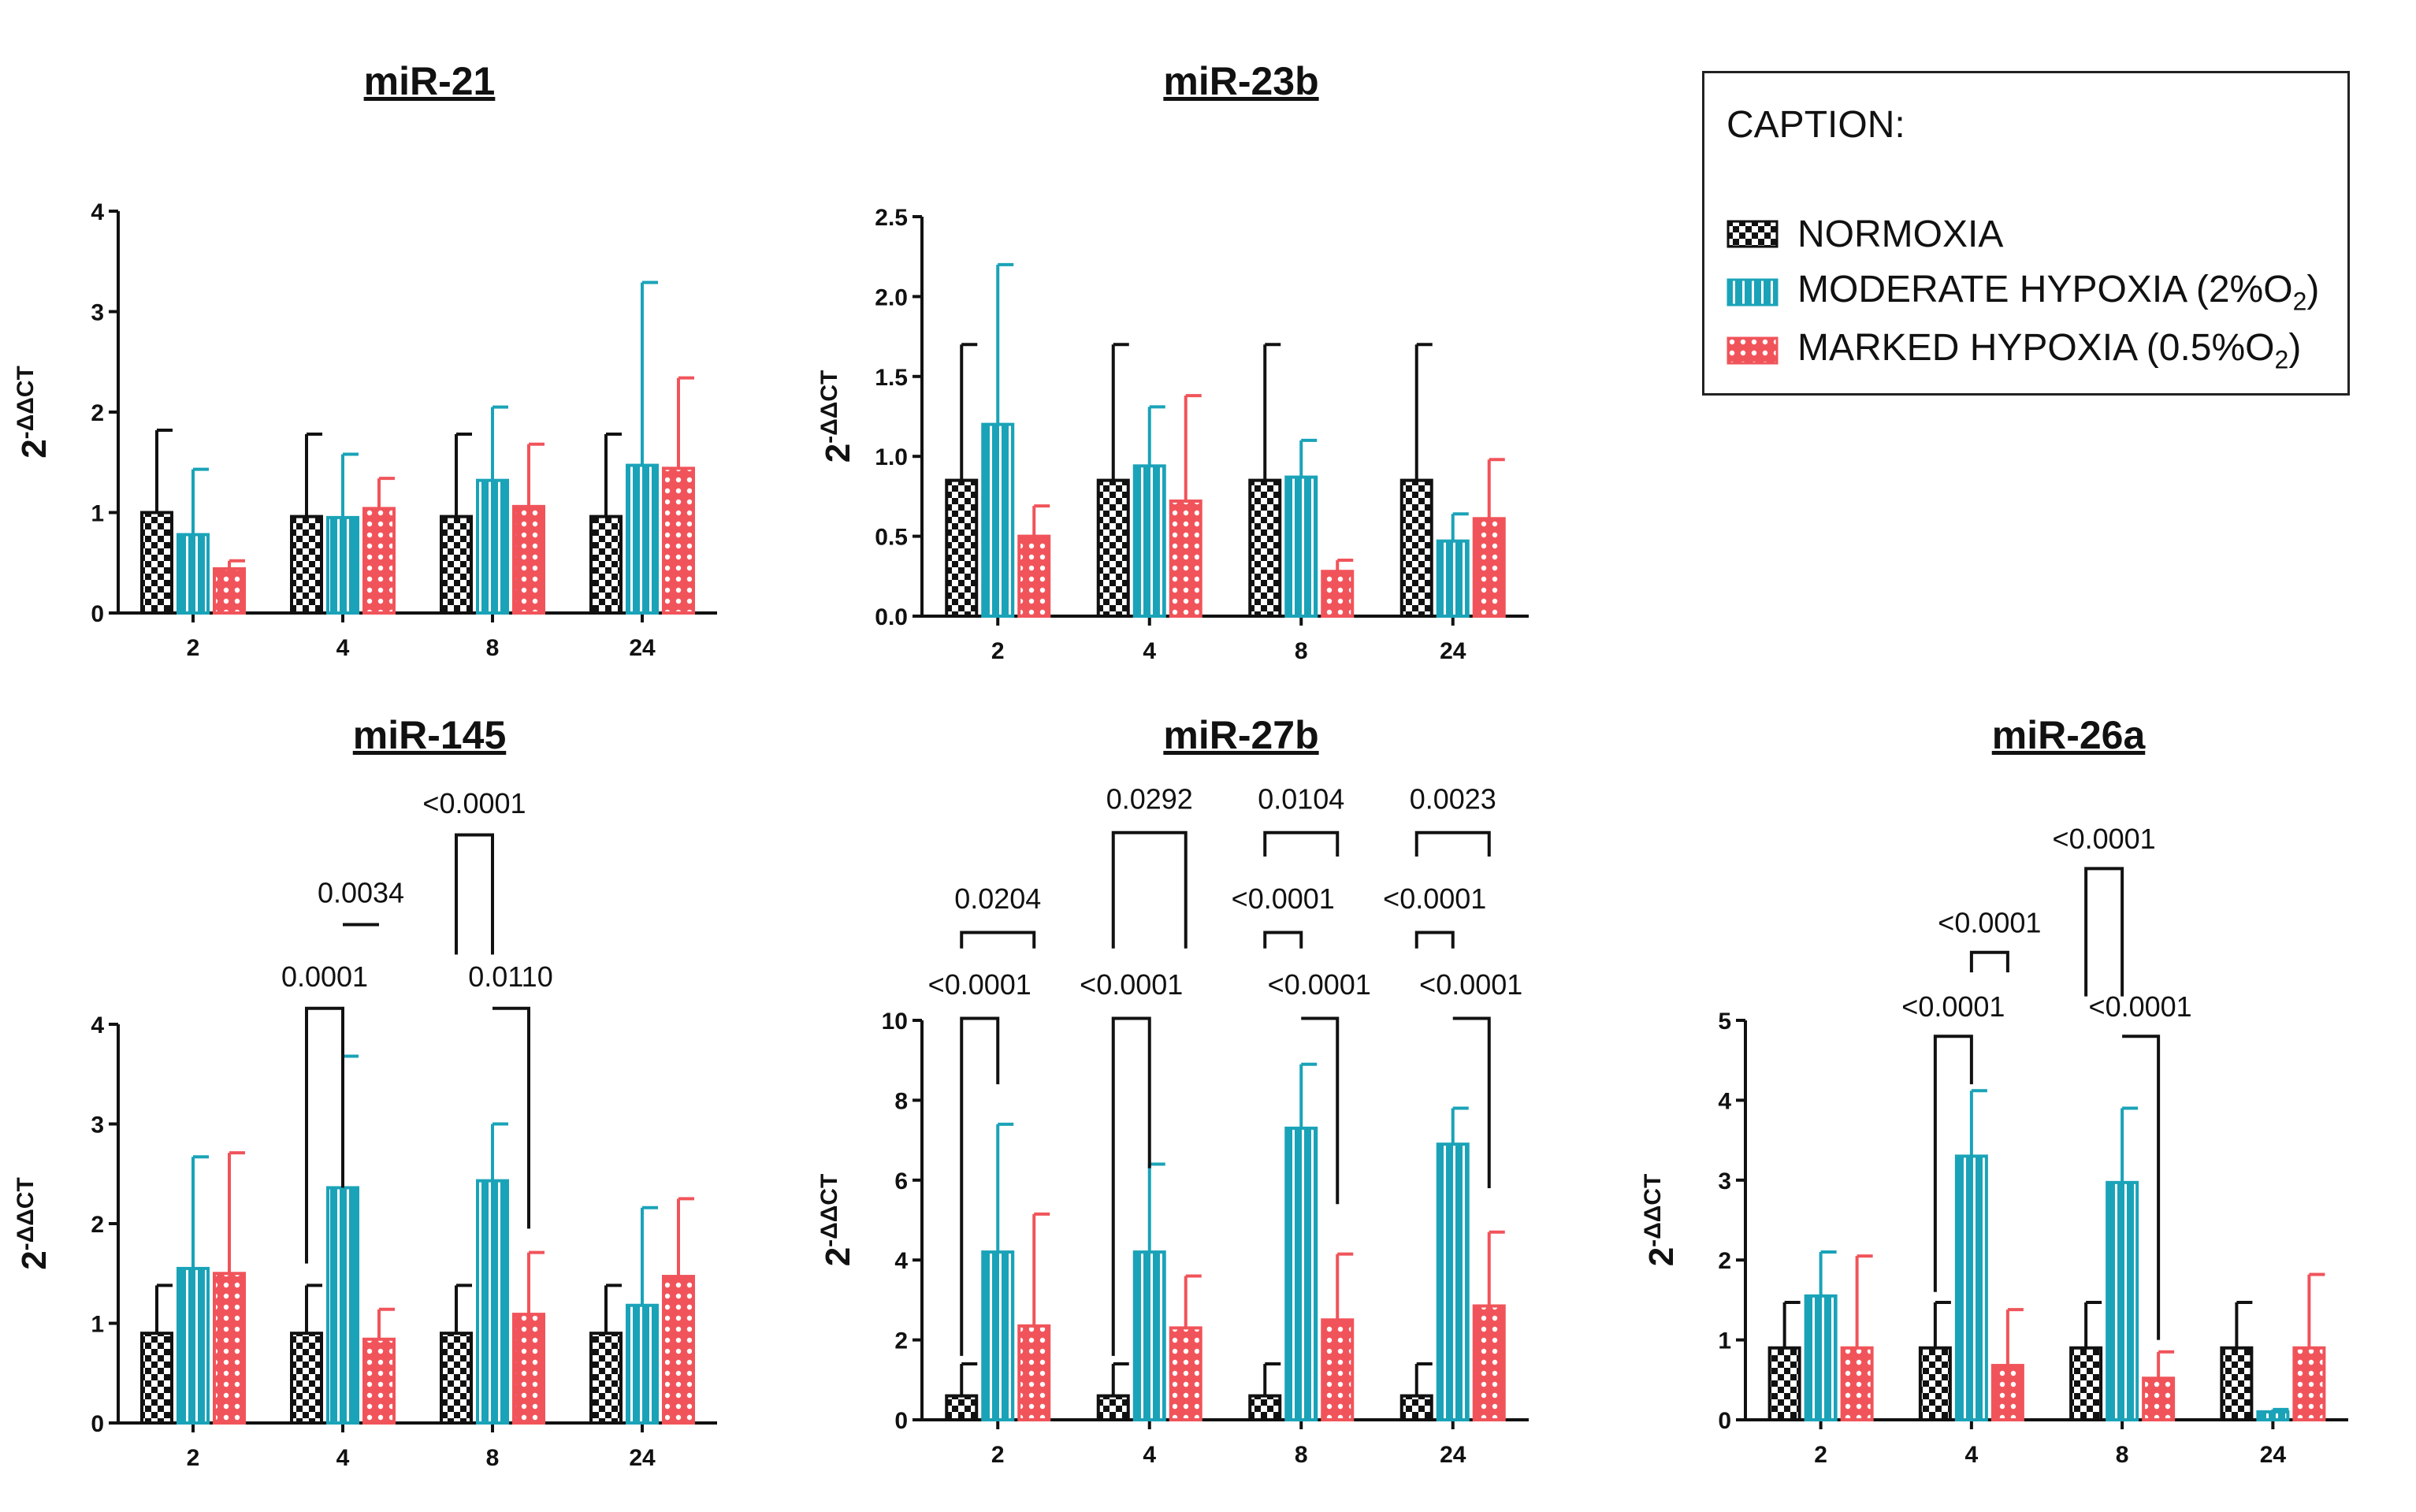  What do you see at coordinates (1301, 798) in the screenshot?
I see `p-value-label: 0.0104` at bounding box center [1301, 798].